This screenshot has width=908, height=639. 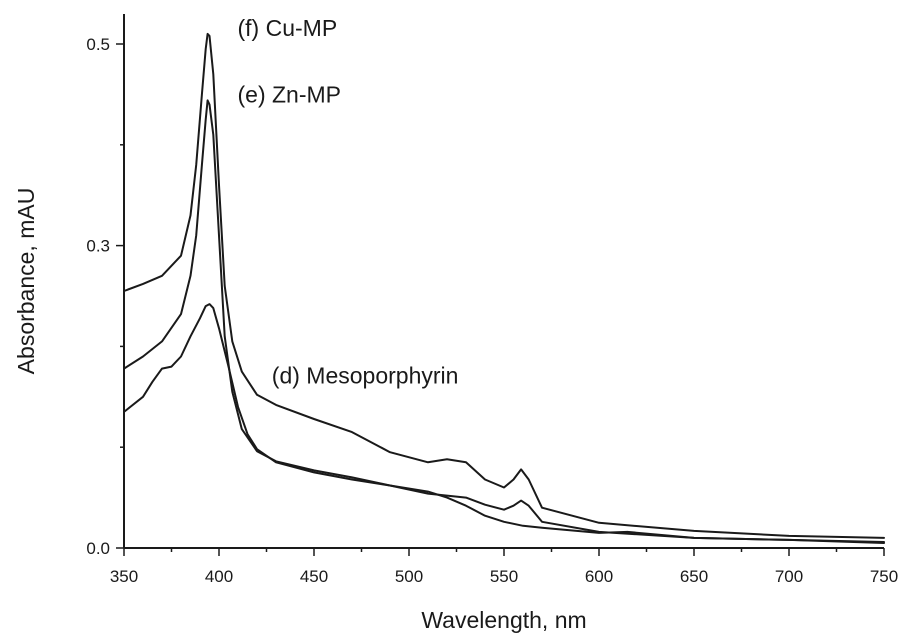 I want to click on x-tick-label: 700, so click(x=789, y=576).